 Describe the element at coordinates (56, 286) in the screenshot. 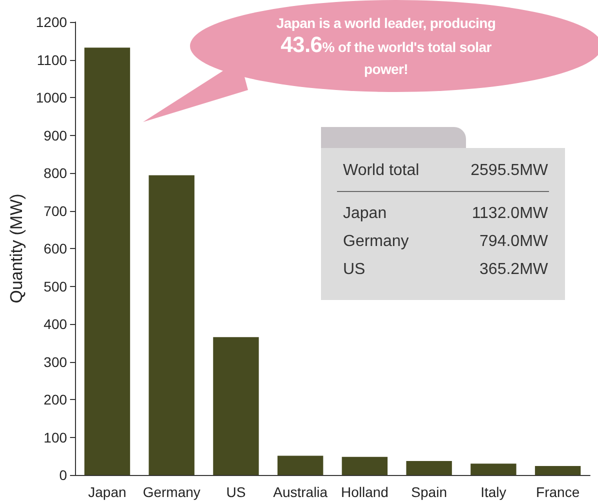

I see `y-tick-label: 500` at that location.